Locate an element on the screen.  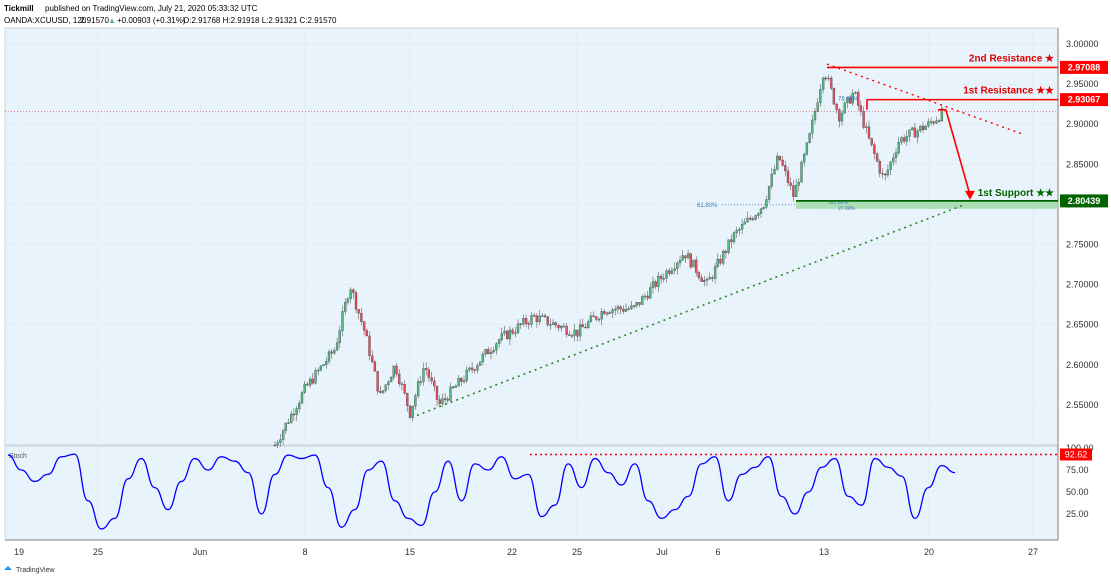
tradingview-footer: TradingView is located at coordinates (29, 570).